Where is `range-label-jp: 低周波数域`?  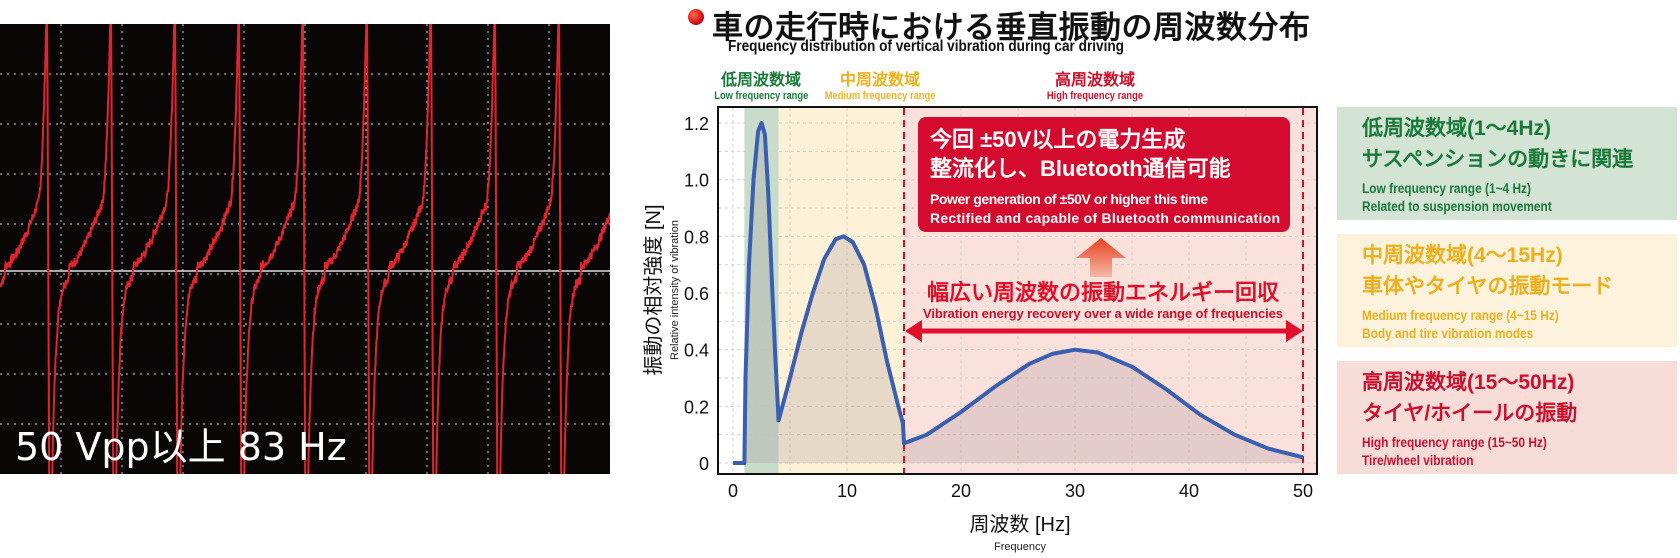
range-label-jp: 低周波数域 is located at coordinates (760, 80).